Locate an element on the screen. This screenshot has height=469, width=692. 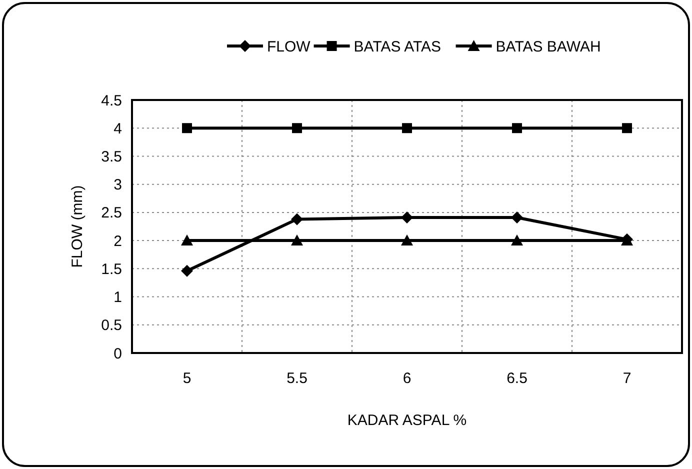
legend-label: BATAS ATAS is located at coordinates (398, 47).